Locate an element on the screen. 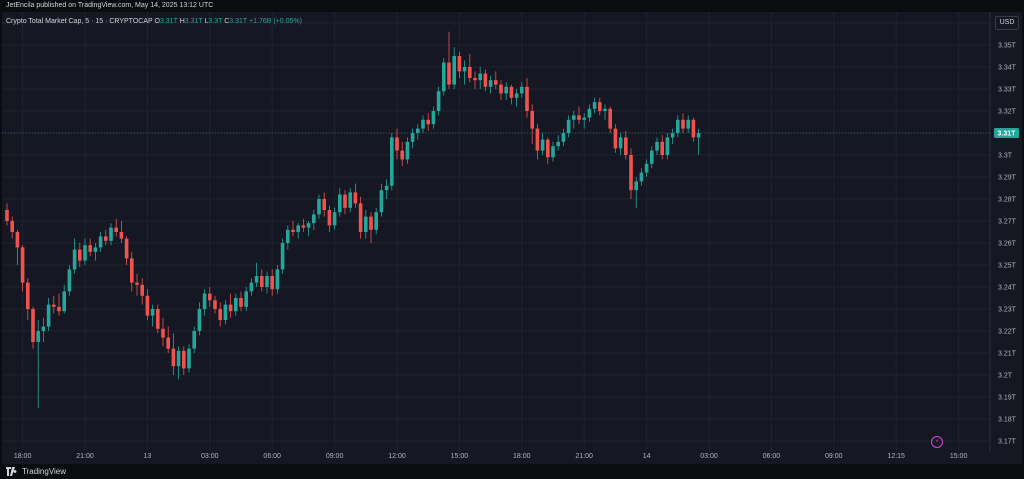 The width and height of the screenshot is (1024, 479). x-tick-label: 06:00 is located at coordinates (772, 456).